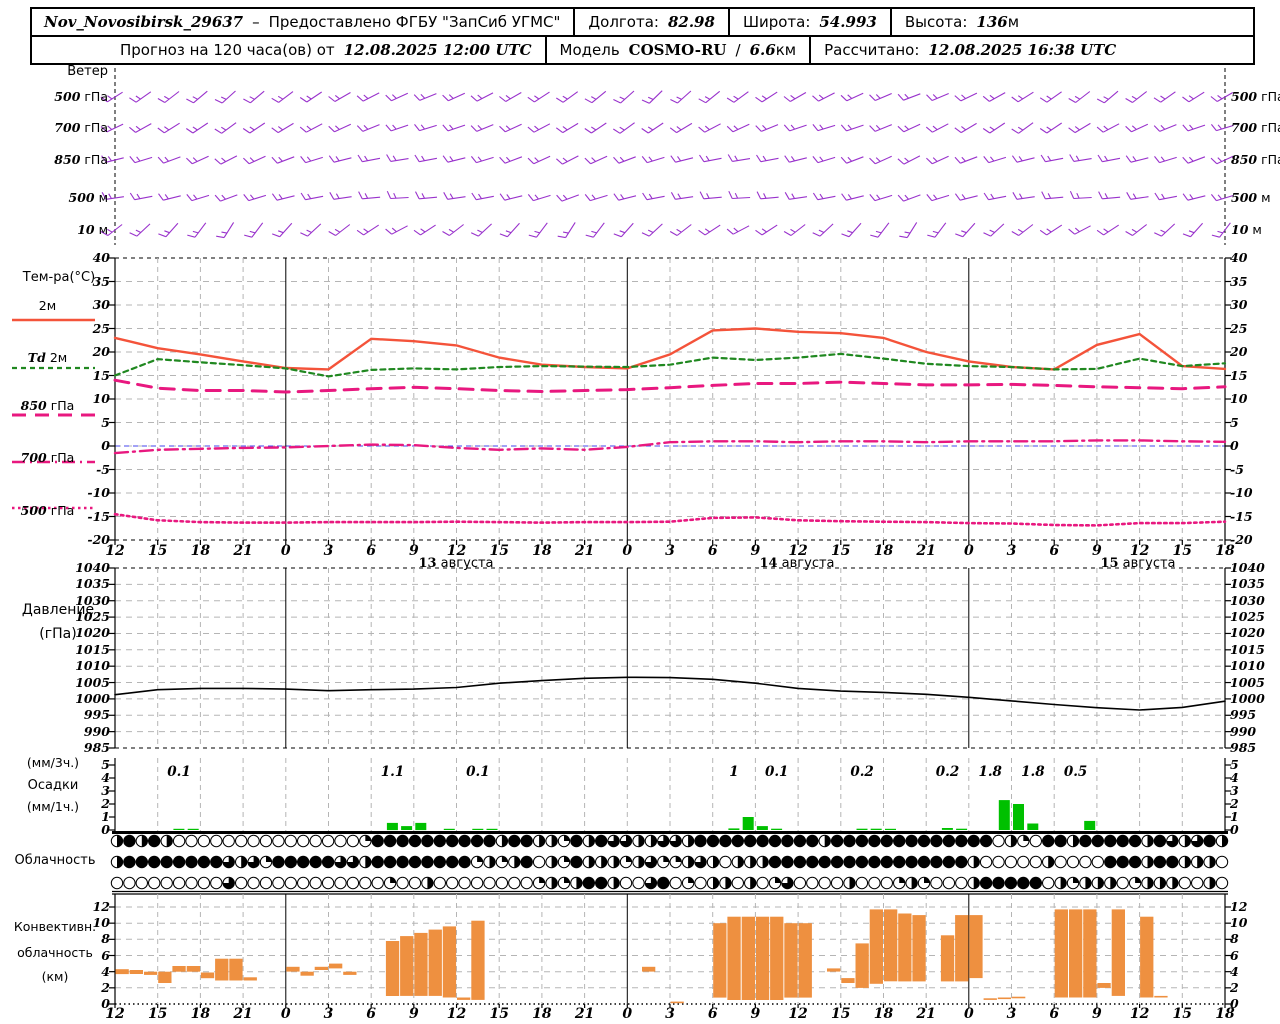  What do you see at coordinates (1022, 50) in the screenshot?
I see `calc-time: 12.08.2025 16:38 UTC` at bounding box center [1022, 50].